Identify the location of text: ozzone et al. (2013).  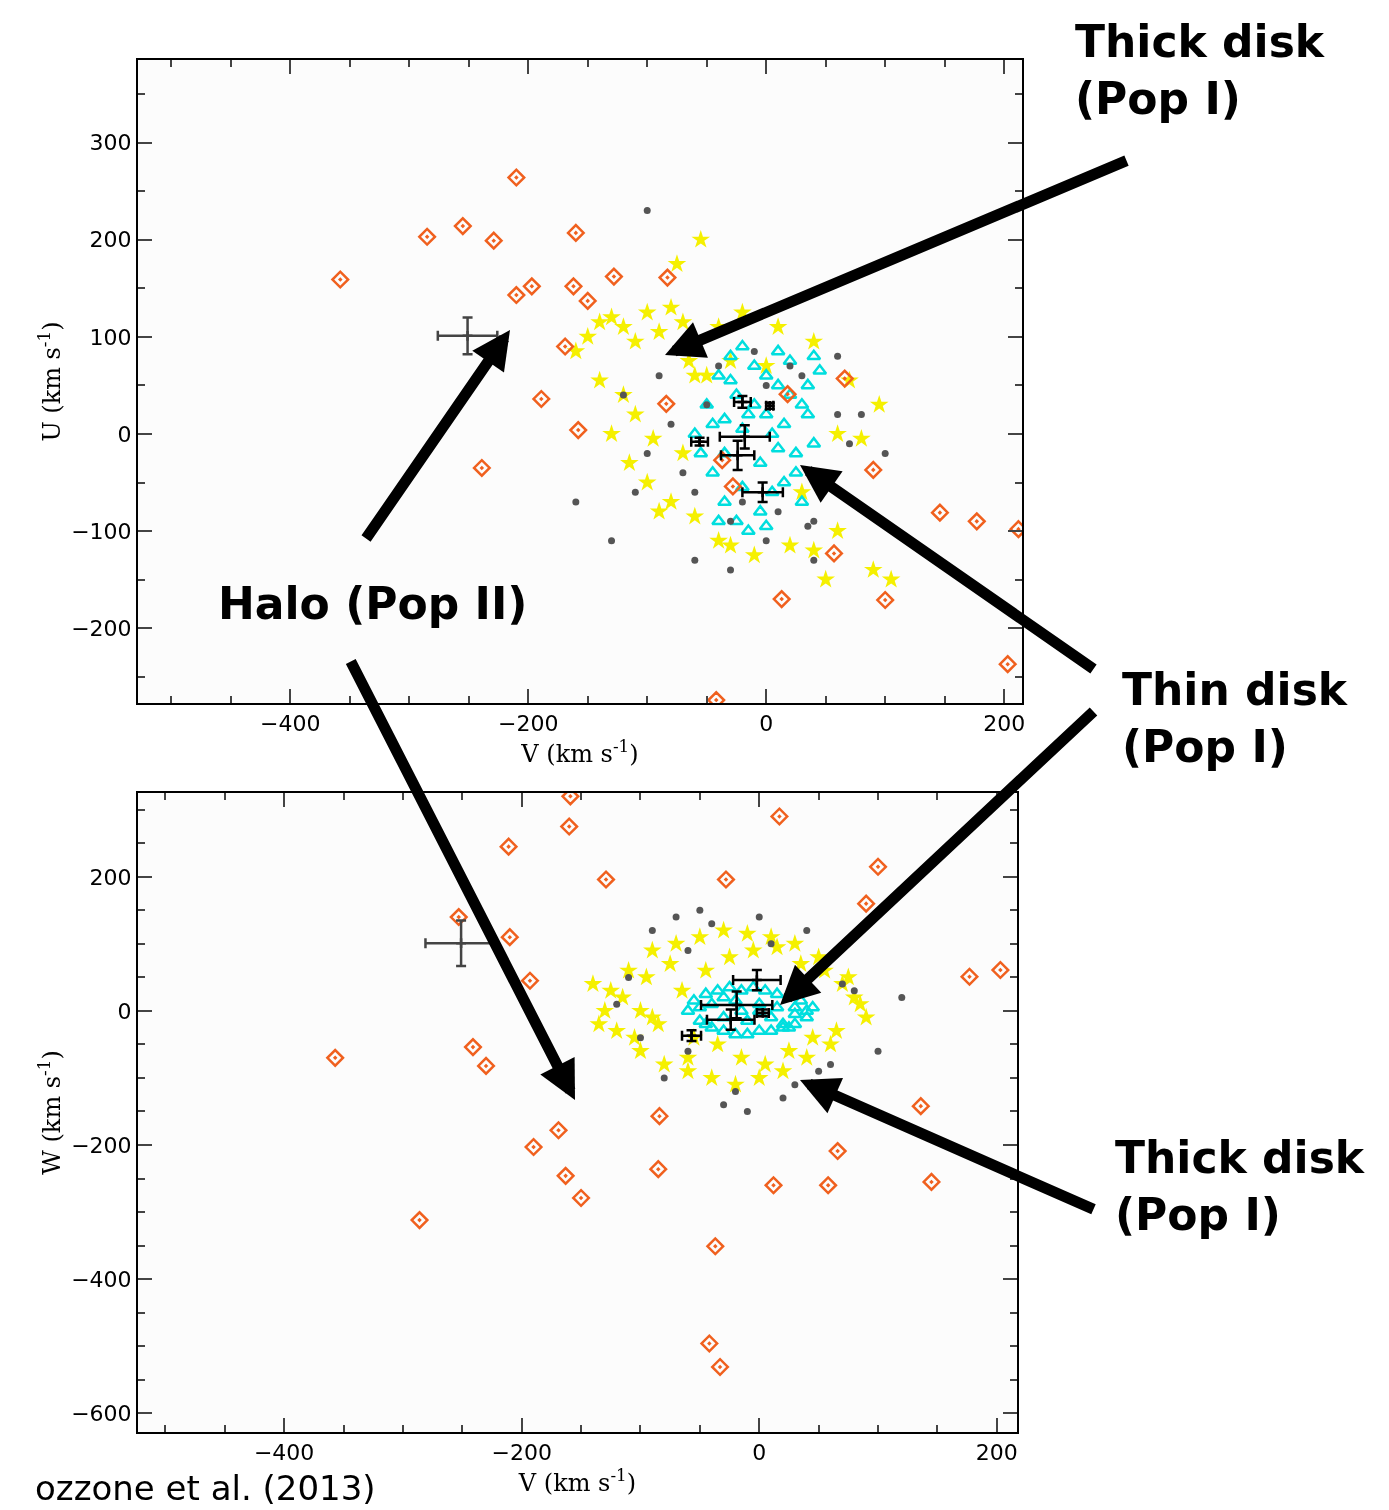
(205, 1488).